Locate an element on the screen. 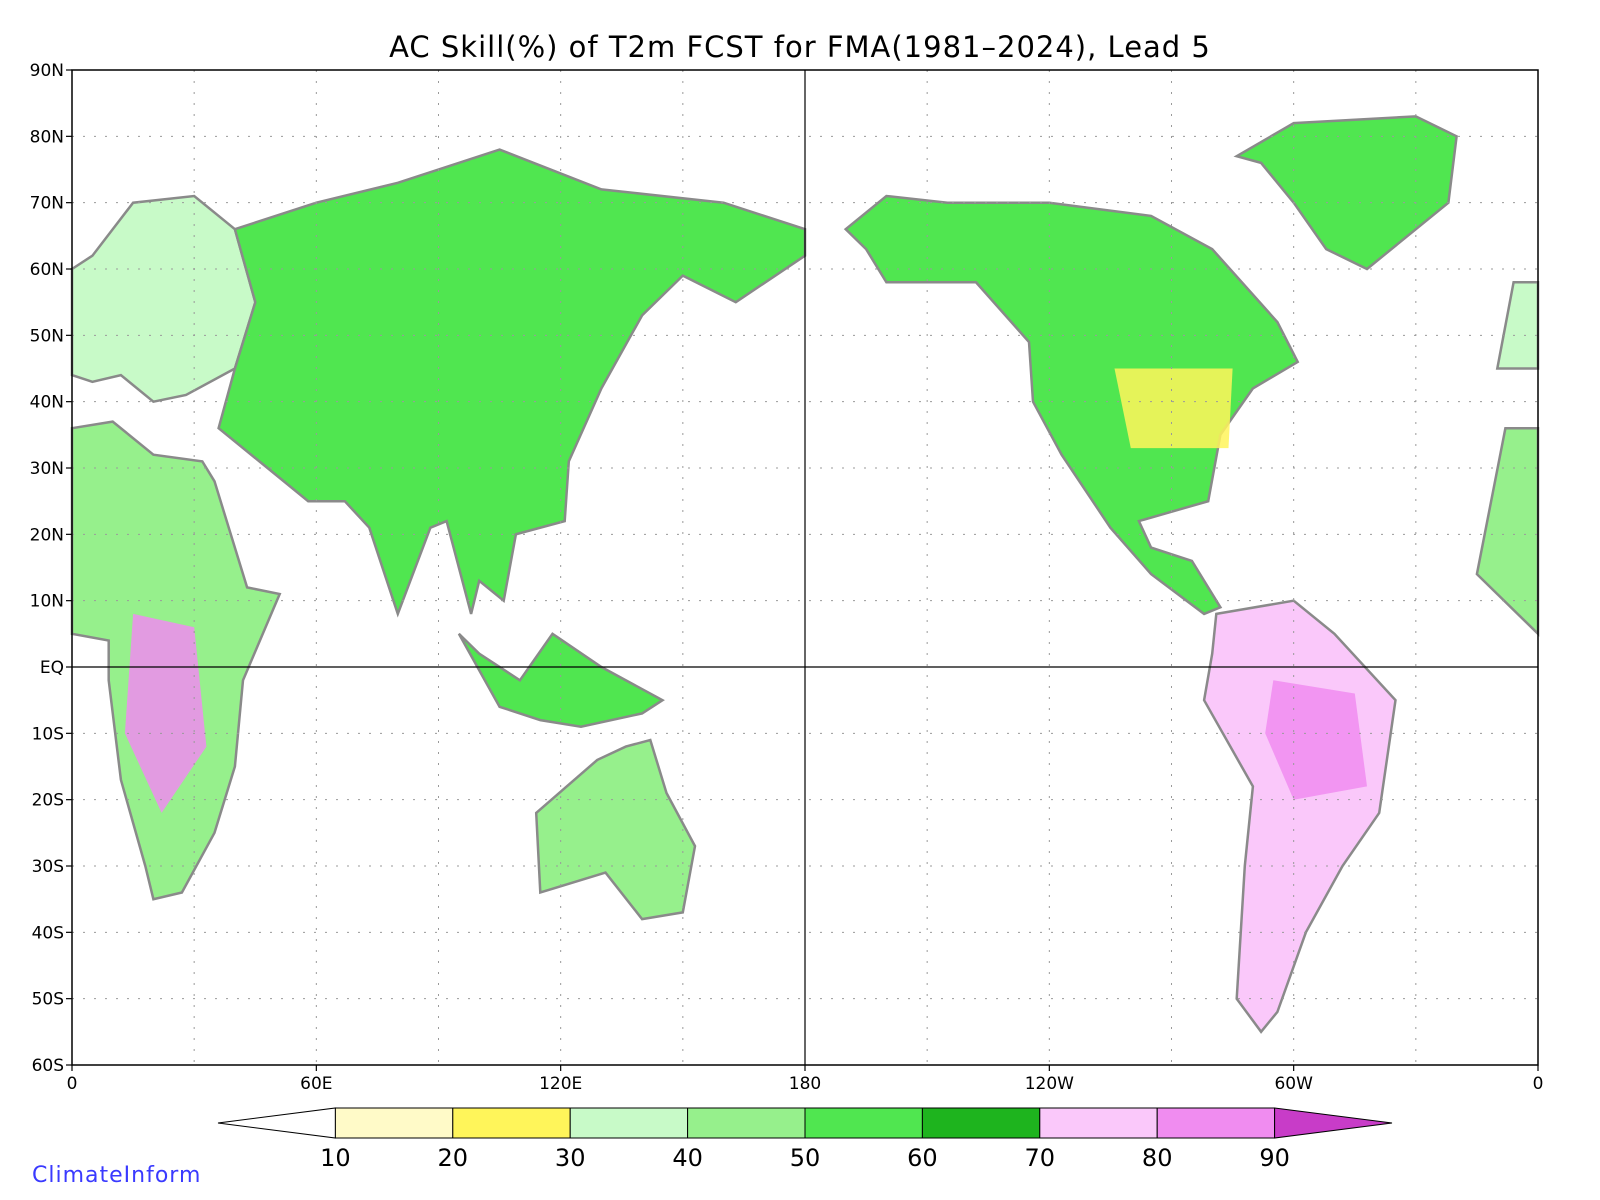 This screenshot has width=1600, height=1200. credit-label: ClimateInform is located at coordinates (117, 1175).